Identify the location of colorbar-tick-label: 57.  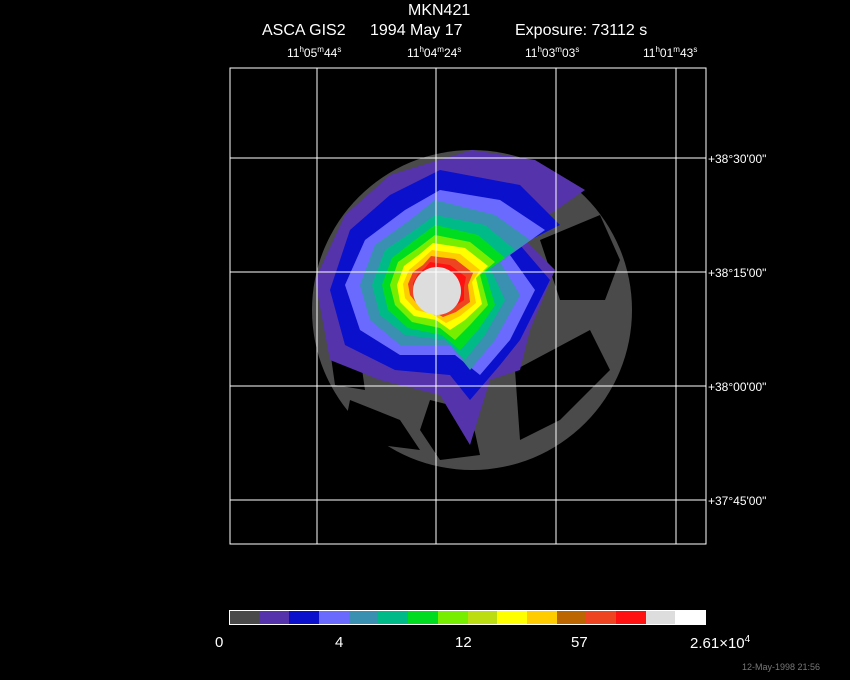
(579, 642).